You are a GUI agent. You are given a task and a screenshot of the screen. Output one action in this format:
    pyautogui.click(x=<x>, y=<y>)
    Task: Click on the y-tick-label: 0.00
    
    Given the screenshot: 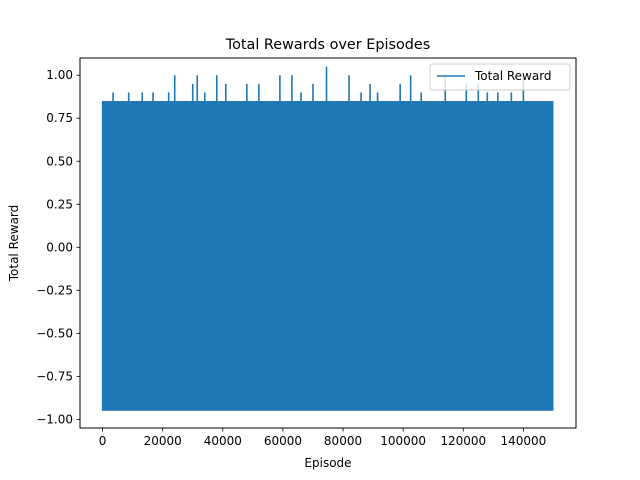 What is the action you would take?
    pyautogui.click(x=59, y=247)
    